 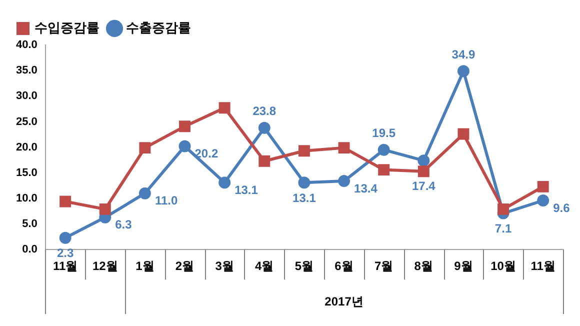 I want to click on data-label: 13.4, so click(x=366, y=188).